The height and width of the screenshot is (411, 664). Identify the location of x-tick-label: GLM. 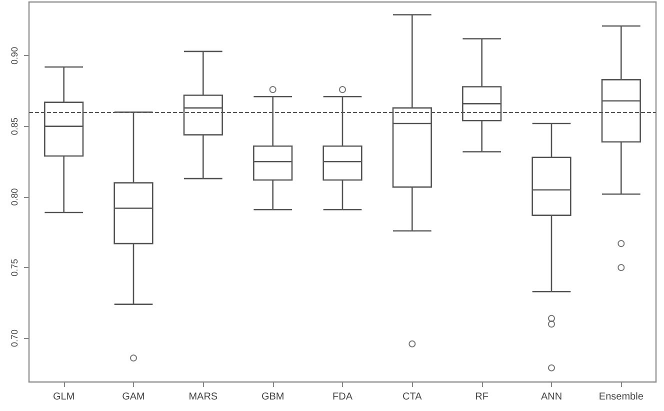
(63, 397).